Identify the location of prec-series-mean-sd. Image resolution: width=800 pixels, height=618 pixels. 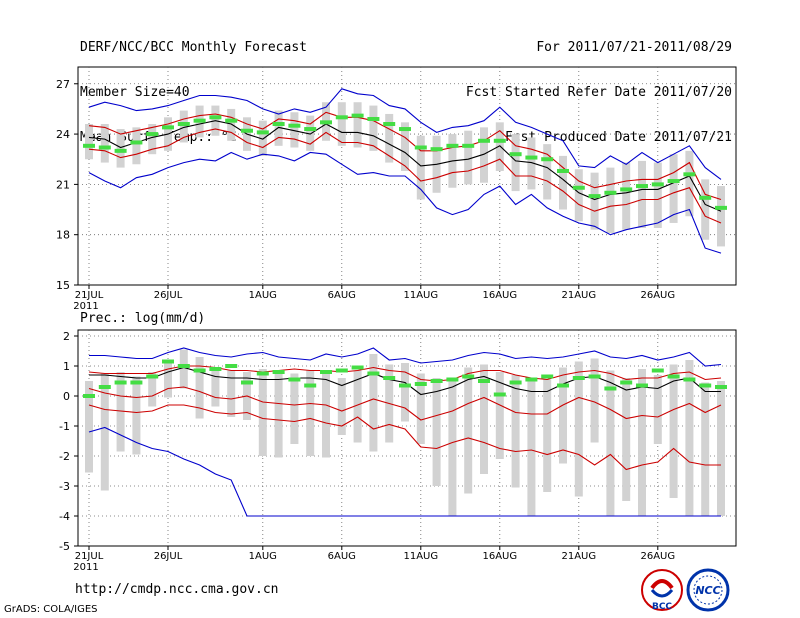
(405, 403).